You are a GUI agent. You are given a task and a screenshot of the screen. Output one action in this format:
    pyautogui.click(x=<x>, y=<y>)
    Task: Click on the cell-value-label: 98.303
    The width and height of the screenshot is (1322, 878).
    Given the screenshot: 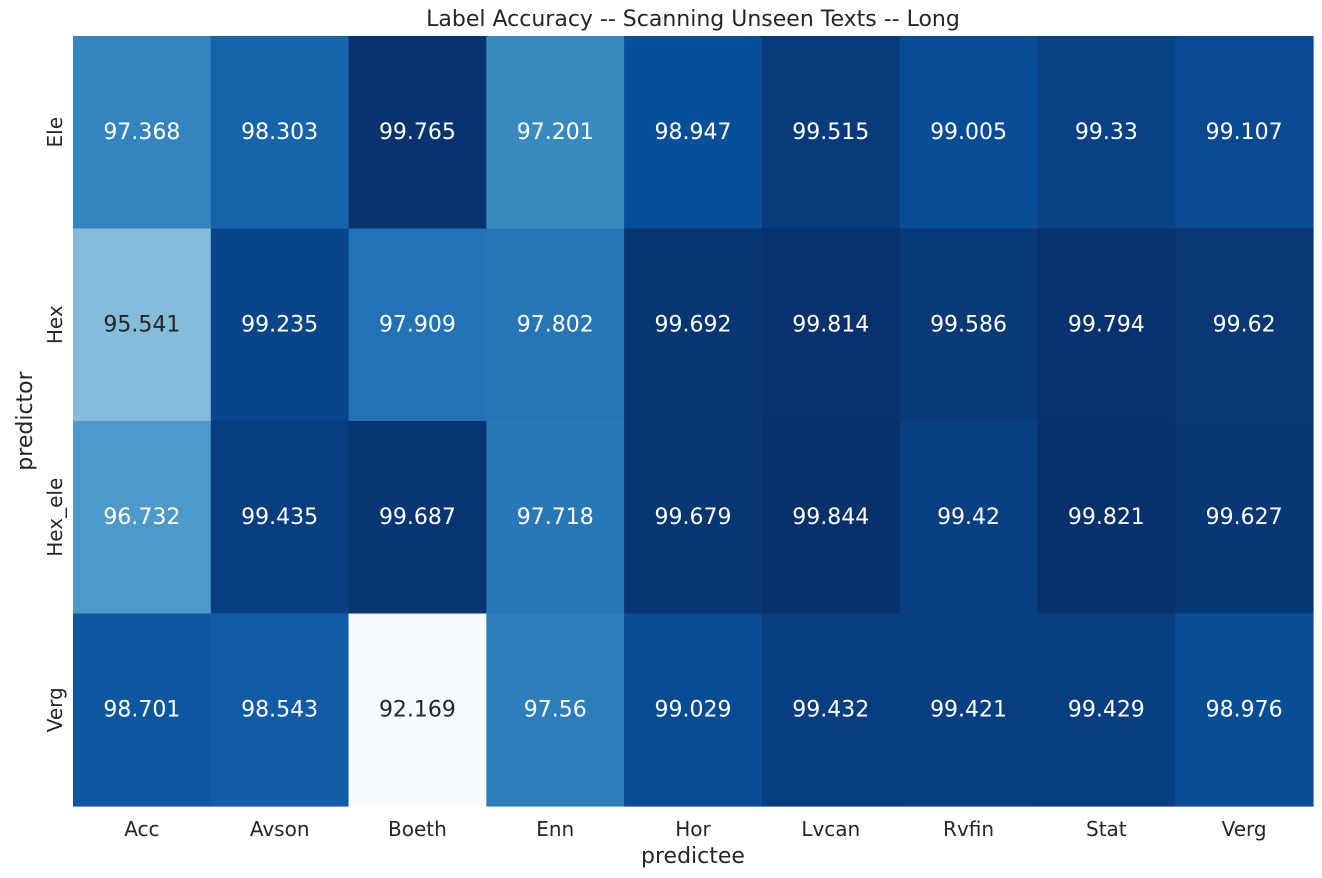 What is the action you would take?
    pyautogui.click(x=279, y=132)
    